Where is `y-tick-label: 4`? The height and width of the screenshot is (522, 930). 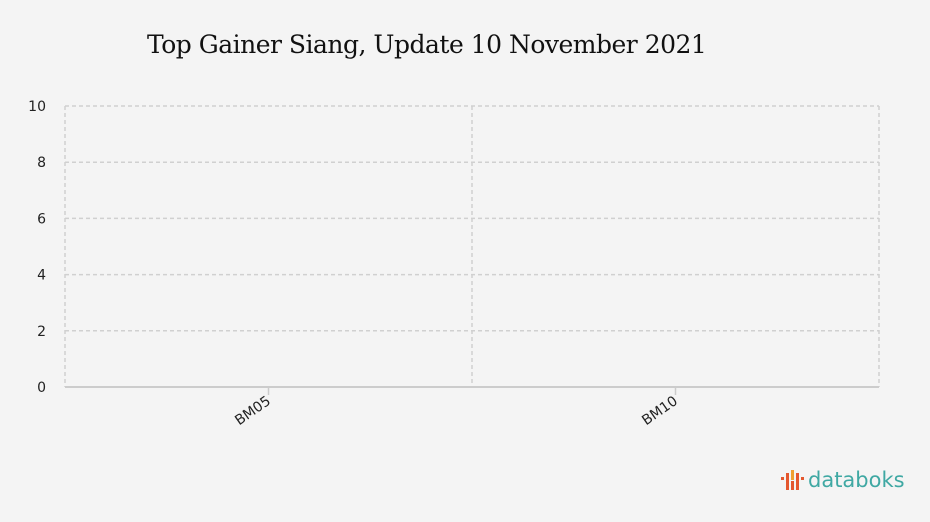 y-tick-label: 4 is located at coordinates (41, 276).